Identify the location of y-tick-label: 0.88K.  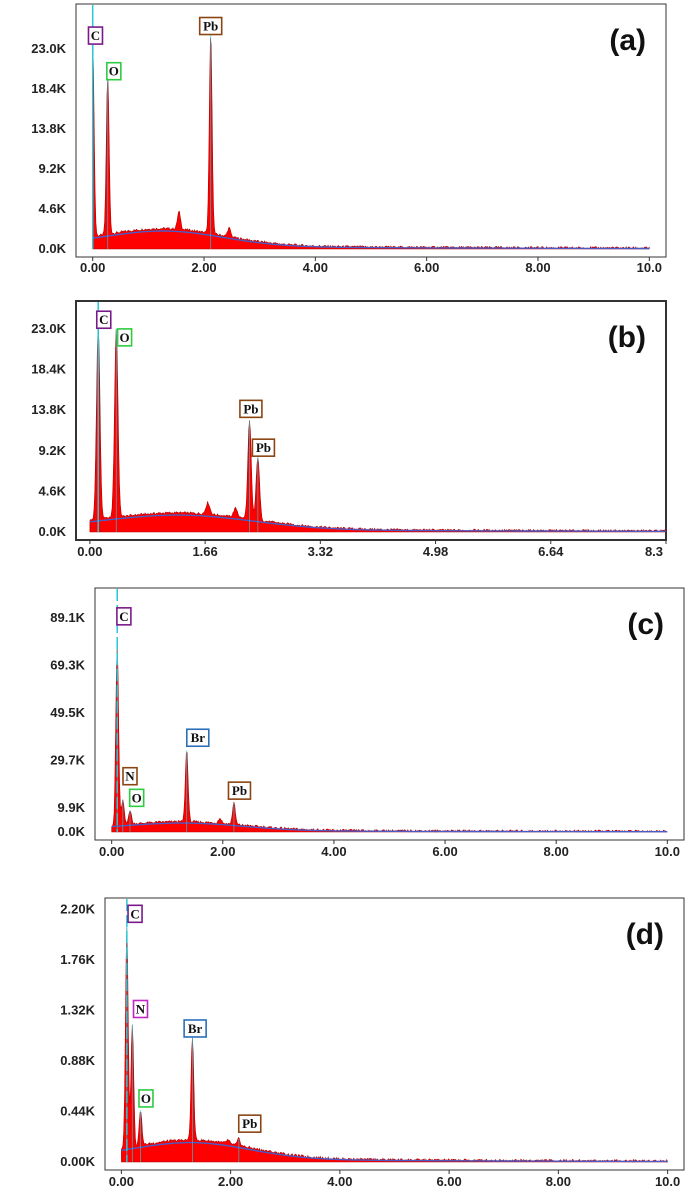
(77, 1060).